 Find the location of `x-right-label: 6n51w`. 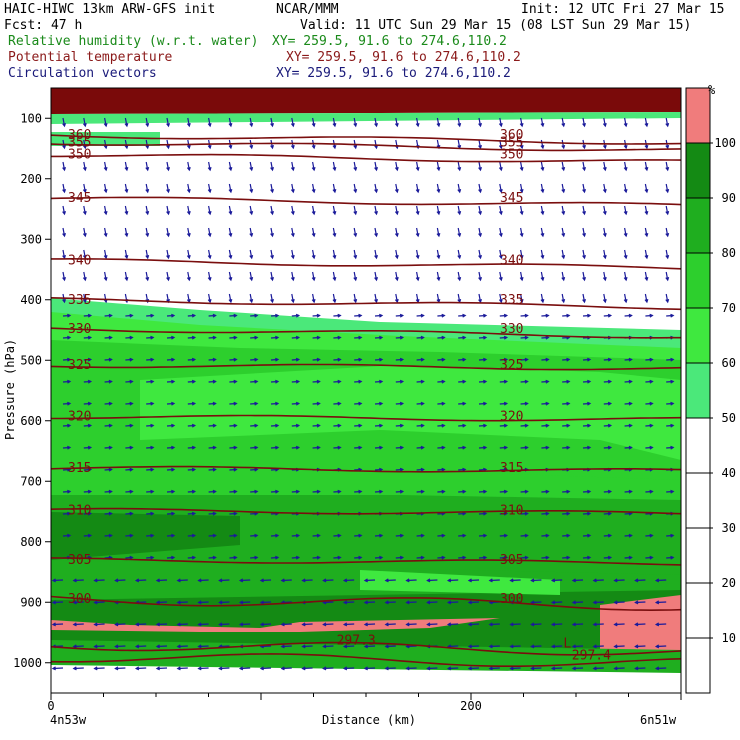

x-right-label: 6n51w is located at coordinates (658, 720).